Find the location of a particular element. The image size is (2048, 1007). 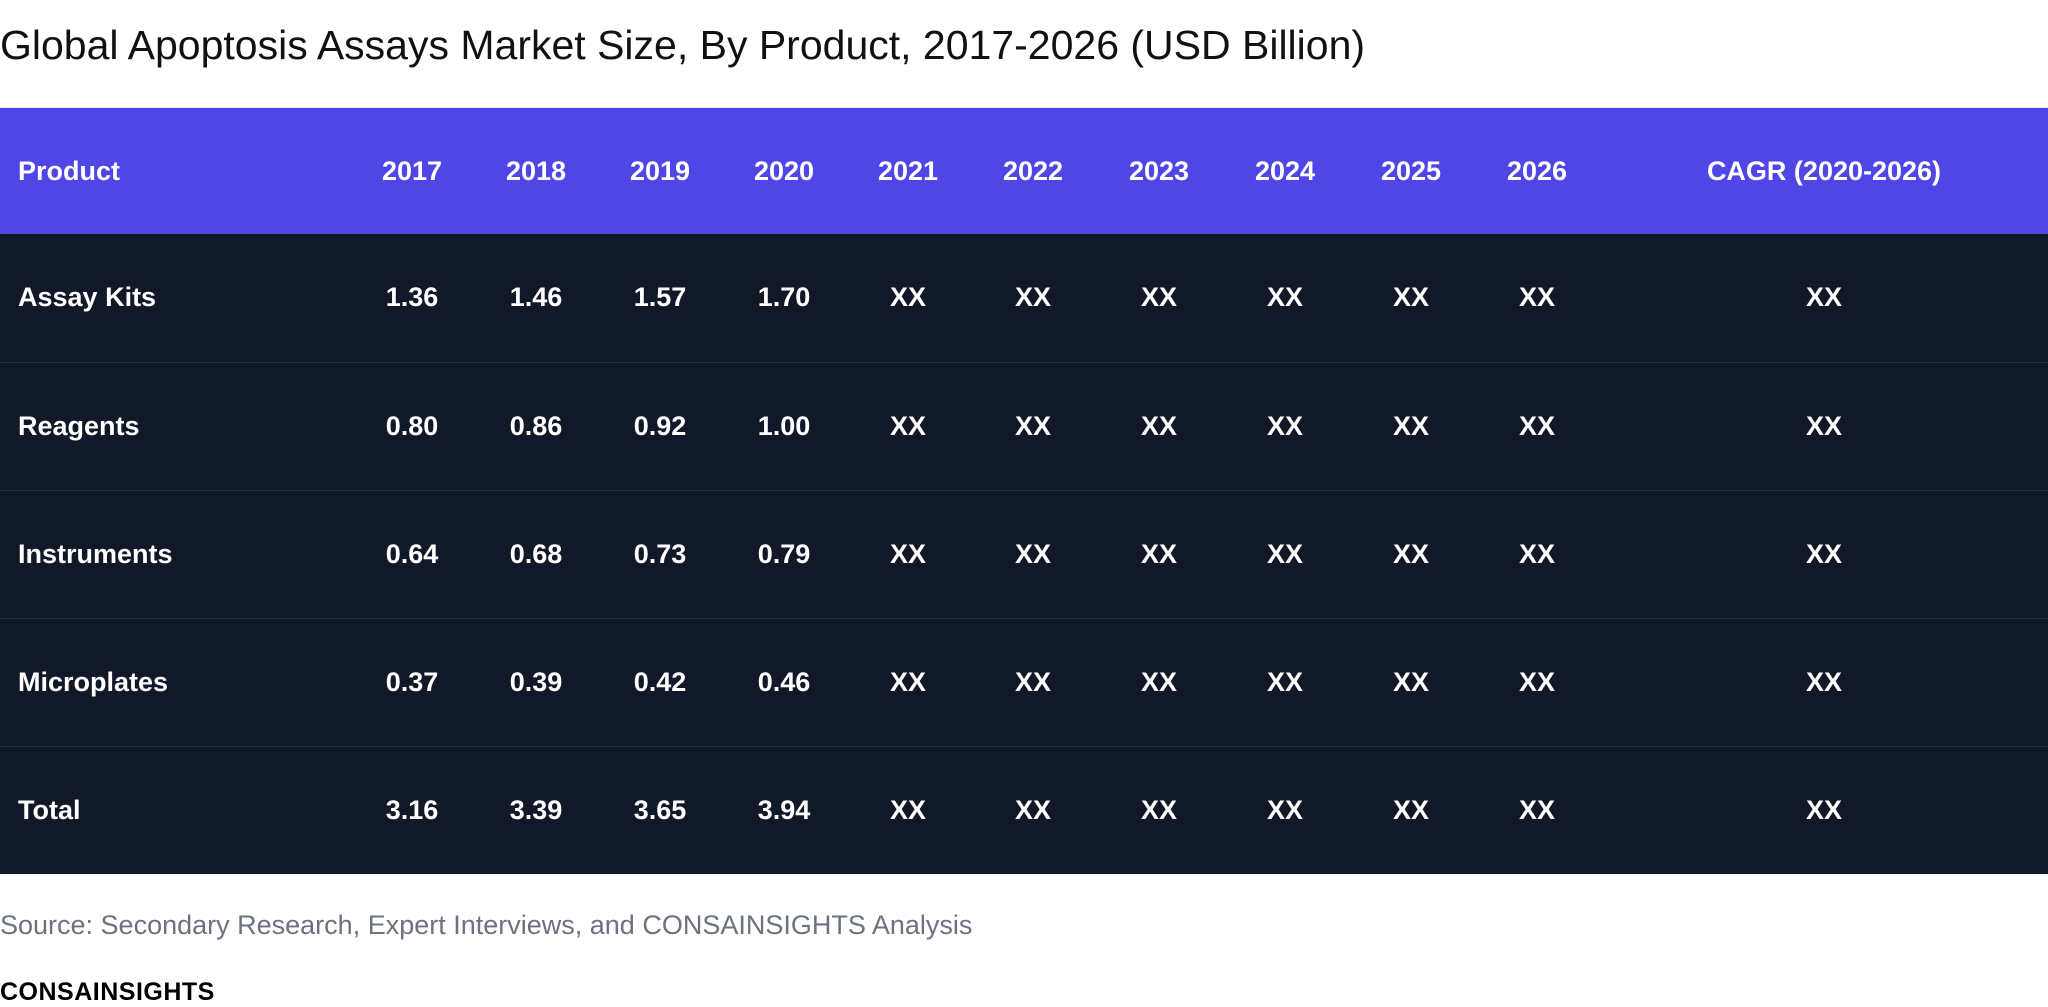

value-cell: 1.70 is located at coordinates (784, 297).